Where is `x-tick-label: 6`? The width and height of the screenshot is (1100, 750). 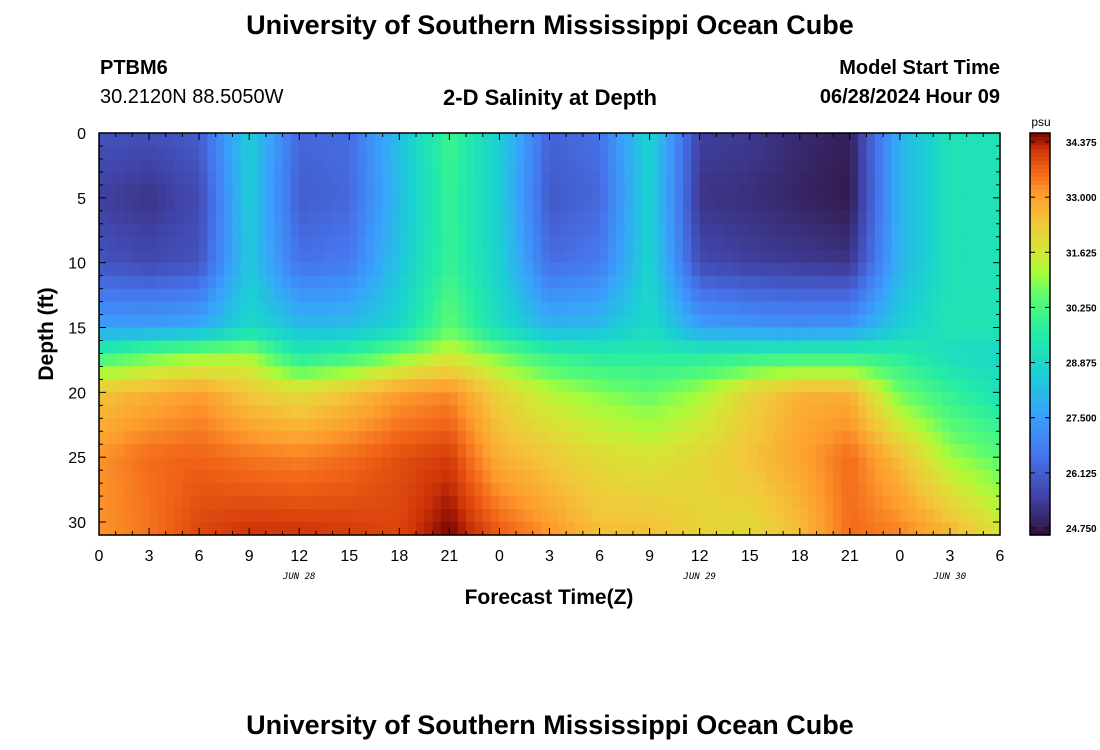 x-tick-label: 6 is located at coordinates (1000, 556).